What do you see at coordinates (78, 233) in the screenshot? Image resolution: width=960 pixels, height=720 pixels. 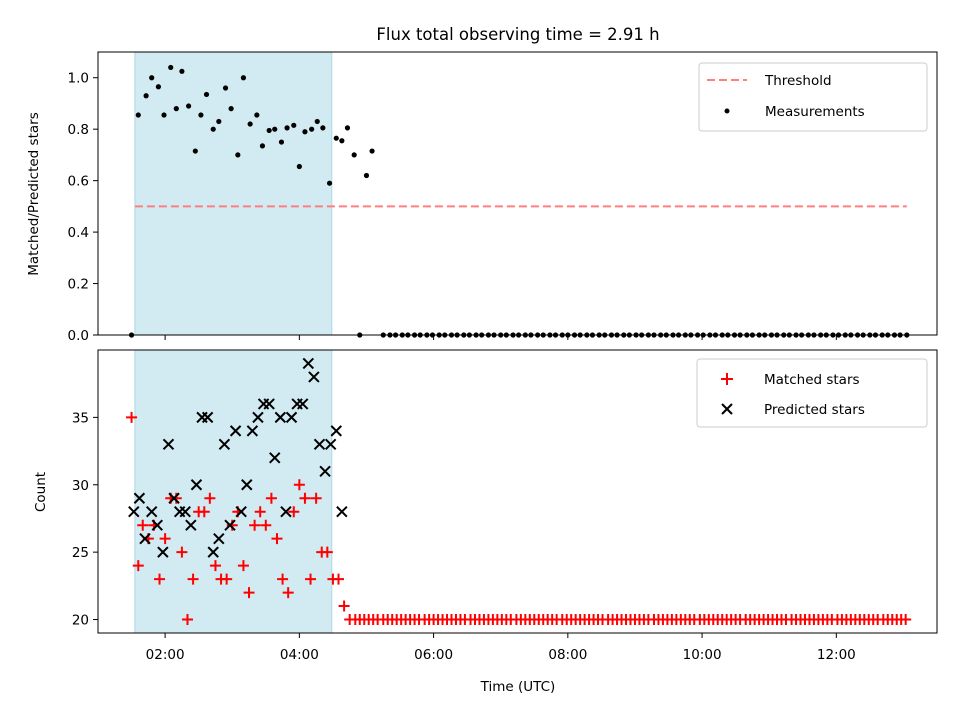 I see `top-y-tick-label: 0.4` at bounding box center [78, 233].